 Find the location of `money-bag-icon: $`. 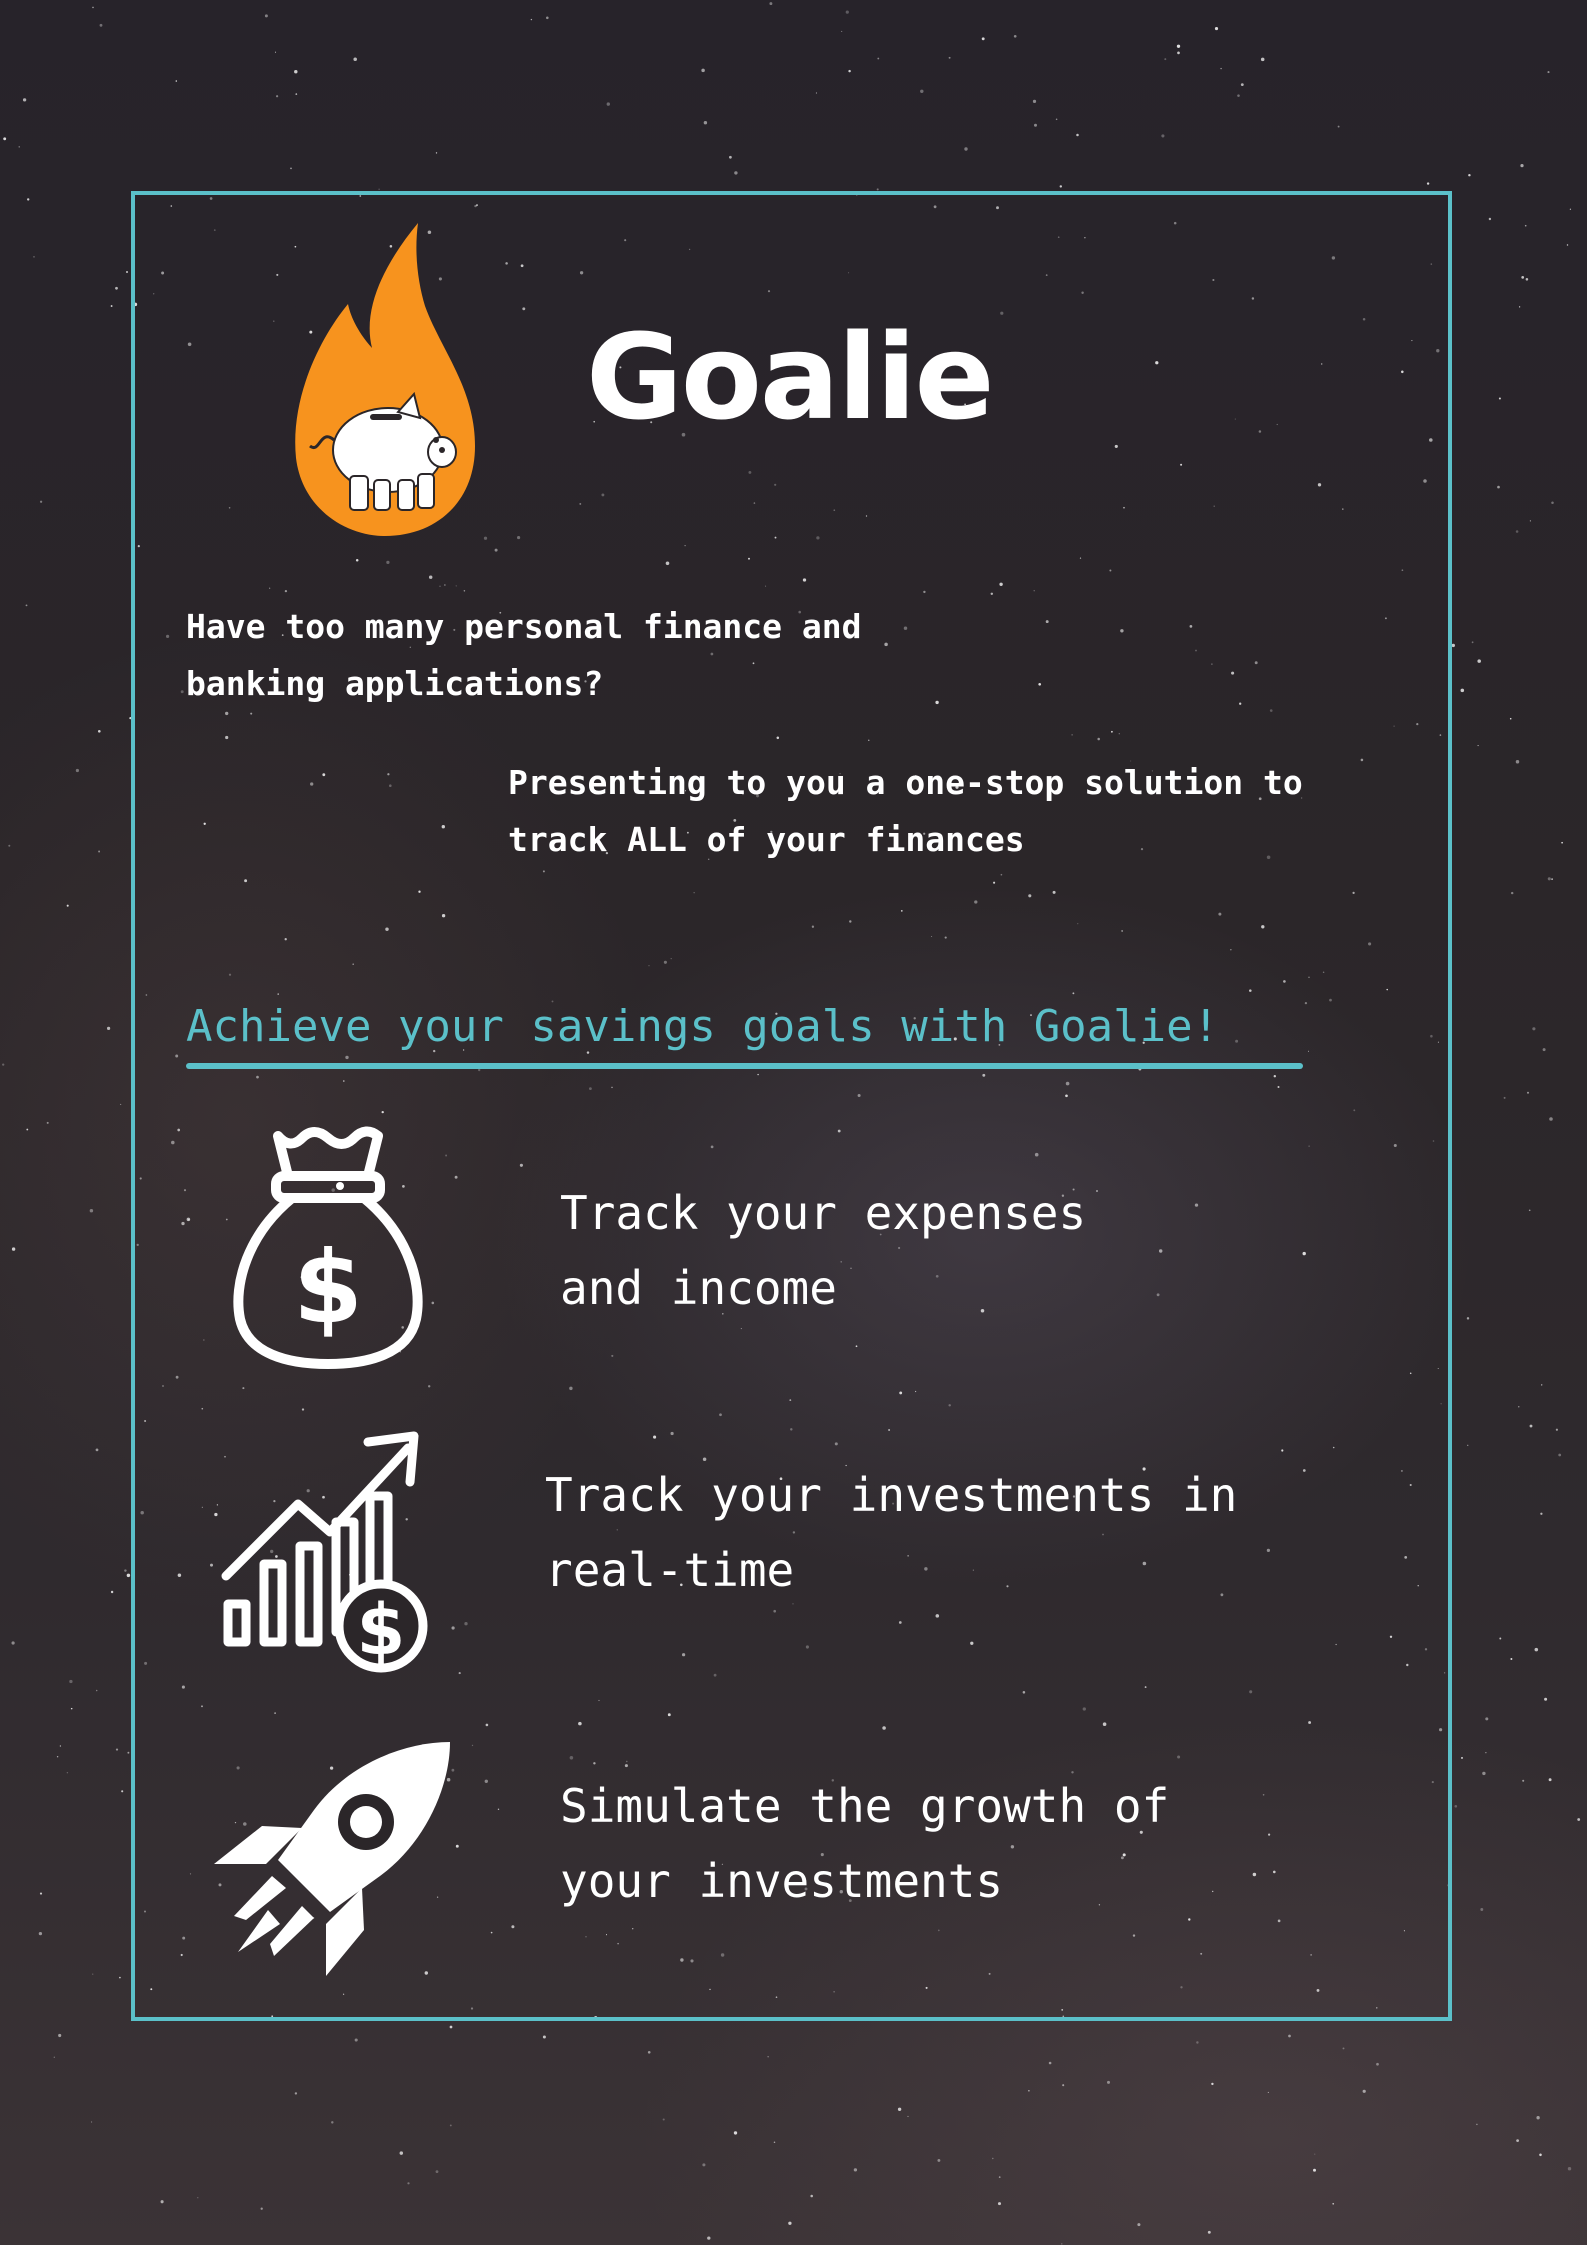

money-bag-icon: $ is located at coordinates (328, 1247).